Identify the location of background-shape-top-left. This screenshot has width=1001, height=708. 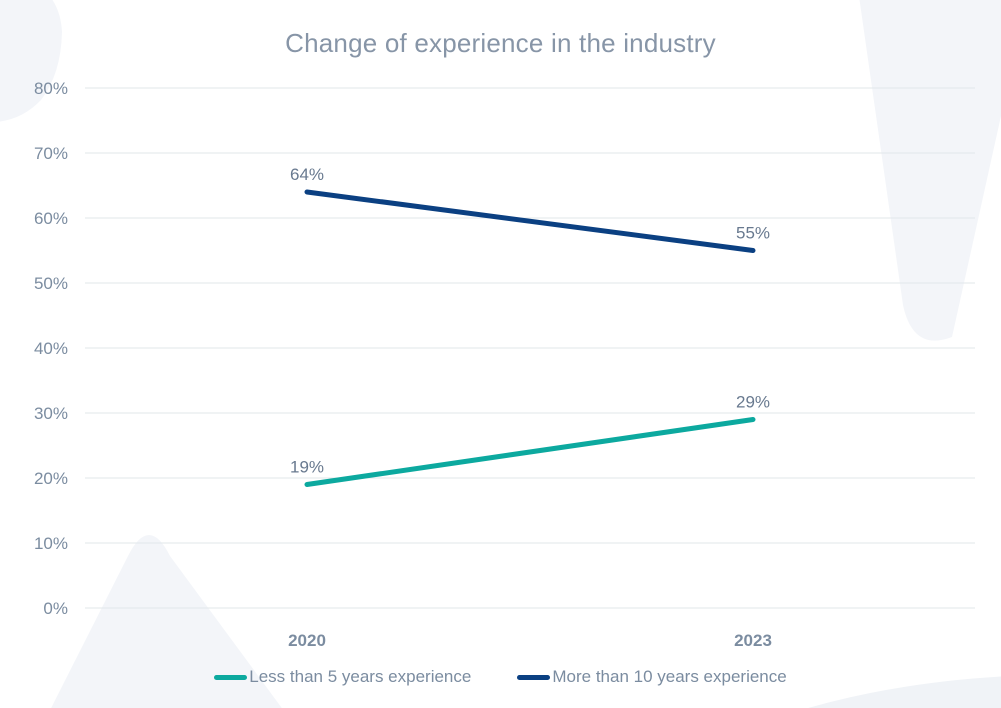
(31, 61).